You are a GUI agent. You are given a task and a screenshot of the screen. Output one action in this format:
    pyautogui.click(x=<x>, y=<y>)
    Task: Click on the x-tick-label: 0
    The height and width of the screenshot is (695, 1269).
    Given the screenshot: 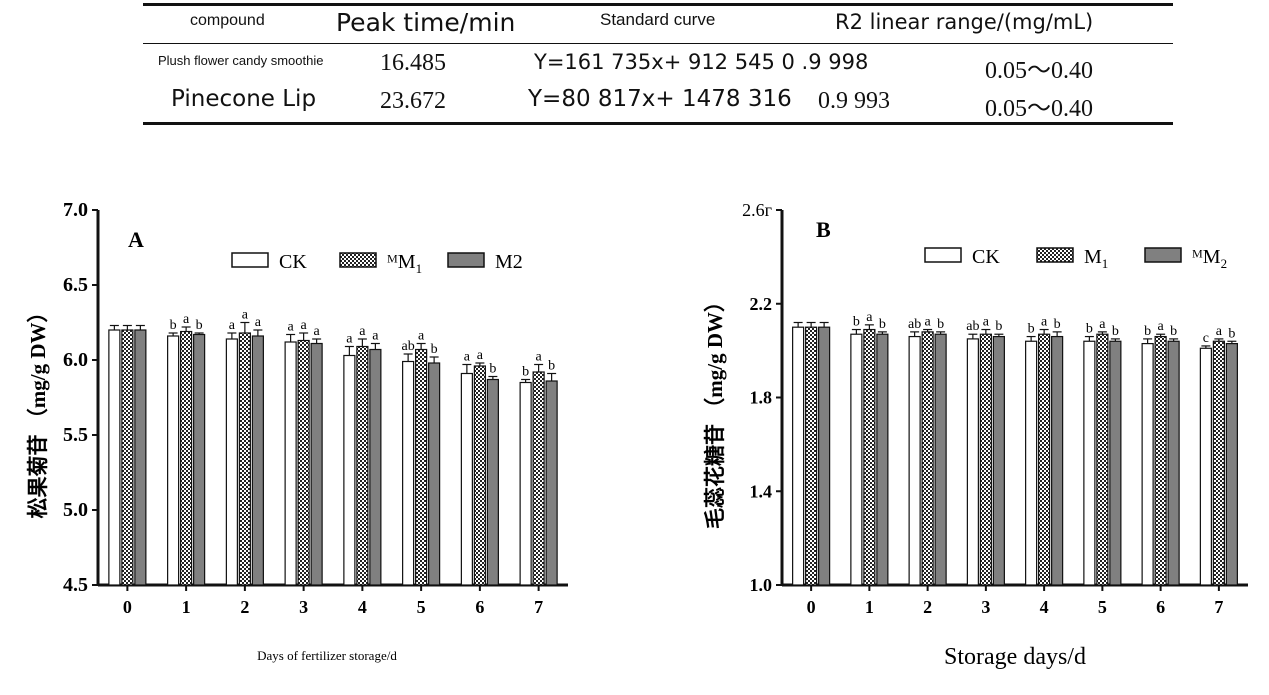 What is the action you would take?
    pyautogui.click(x=127, y=607)
    